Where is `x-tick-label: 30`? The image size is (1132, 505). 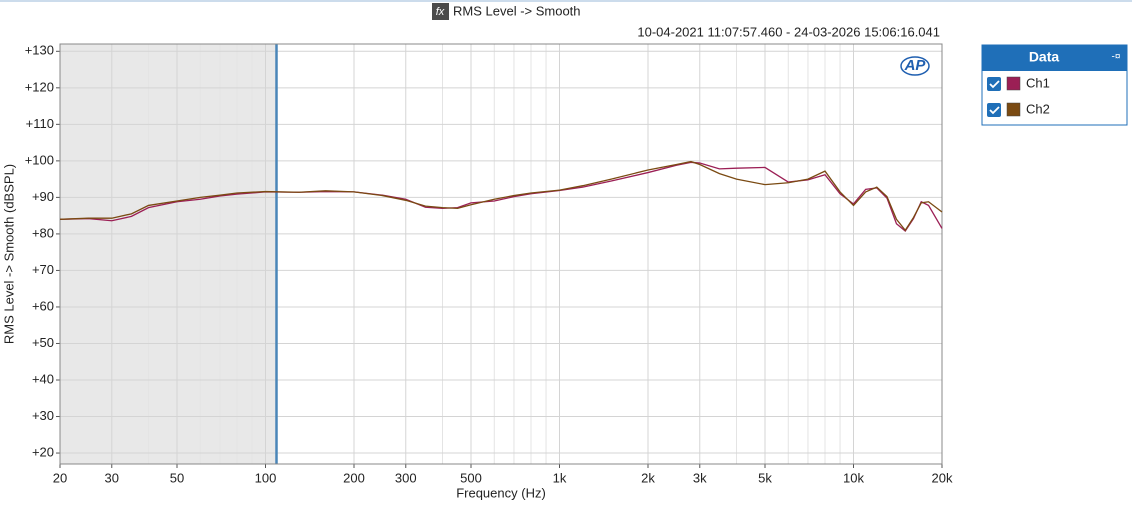 x-tick-label: 30 is located at coordinates (112, 477).